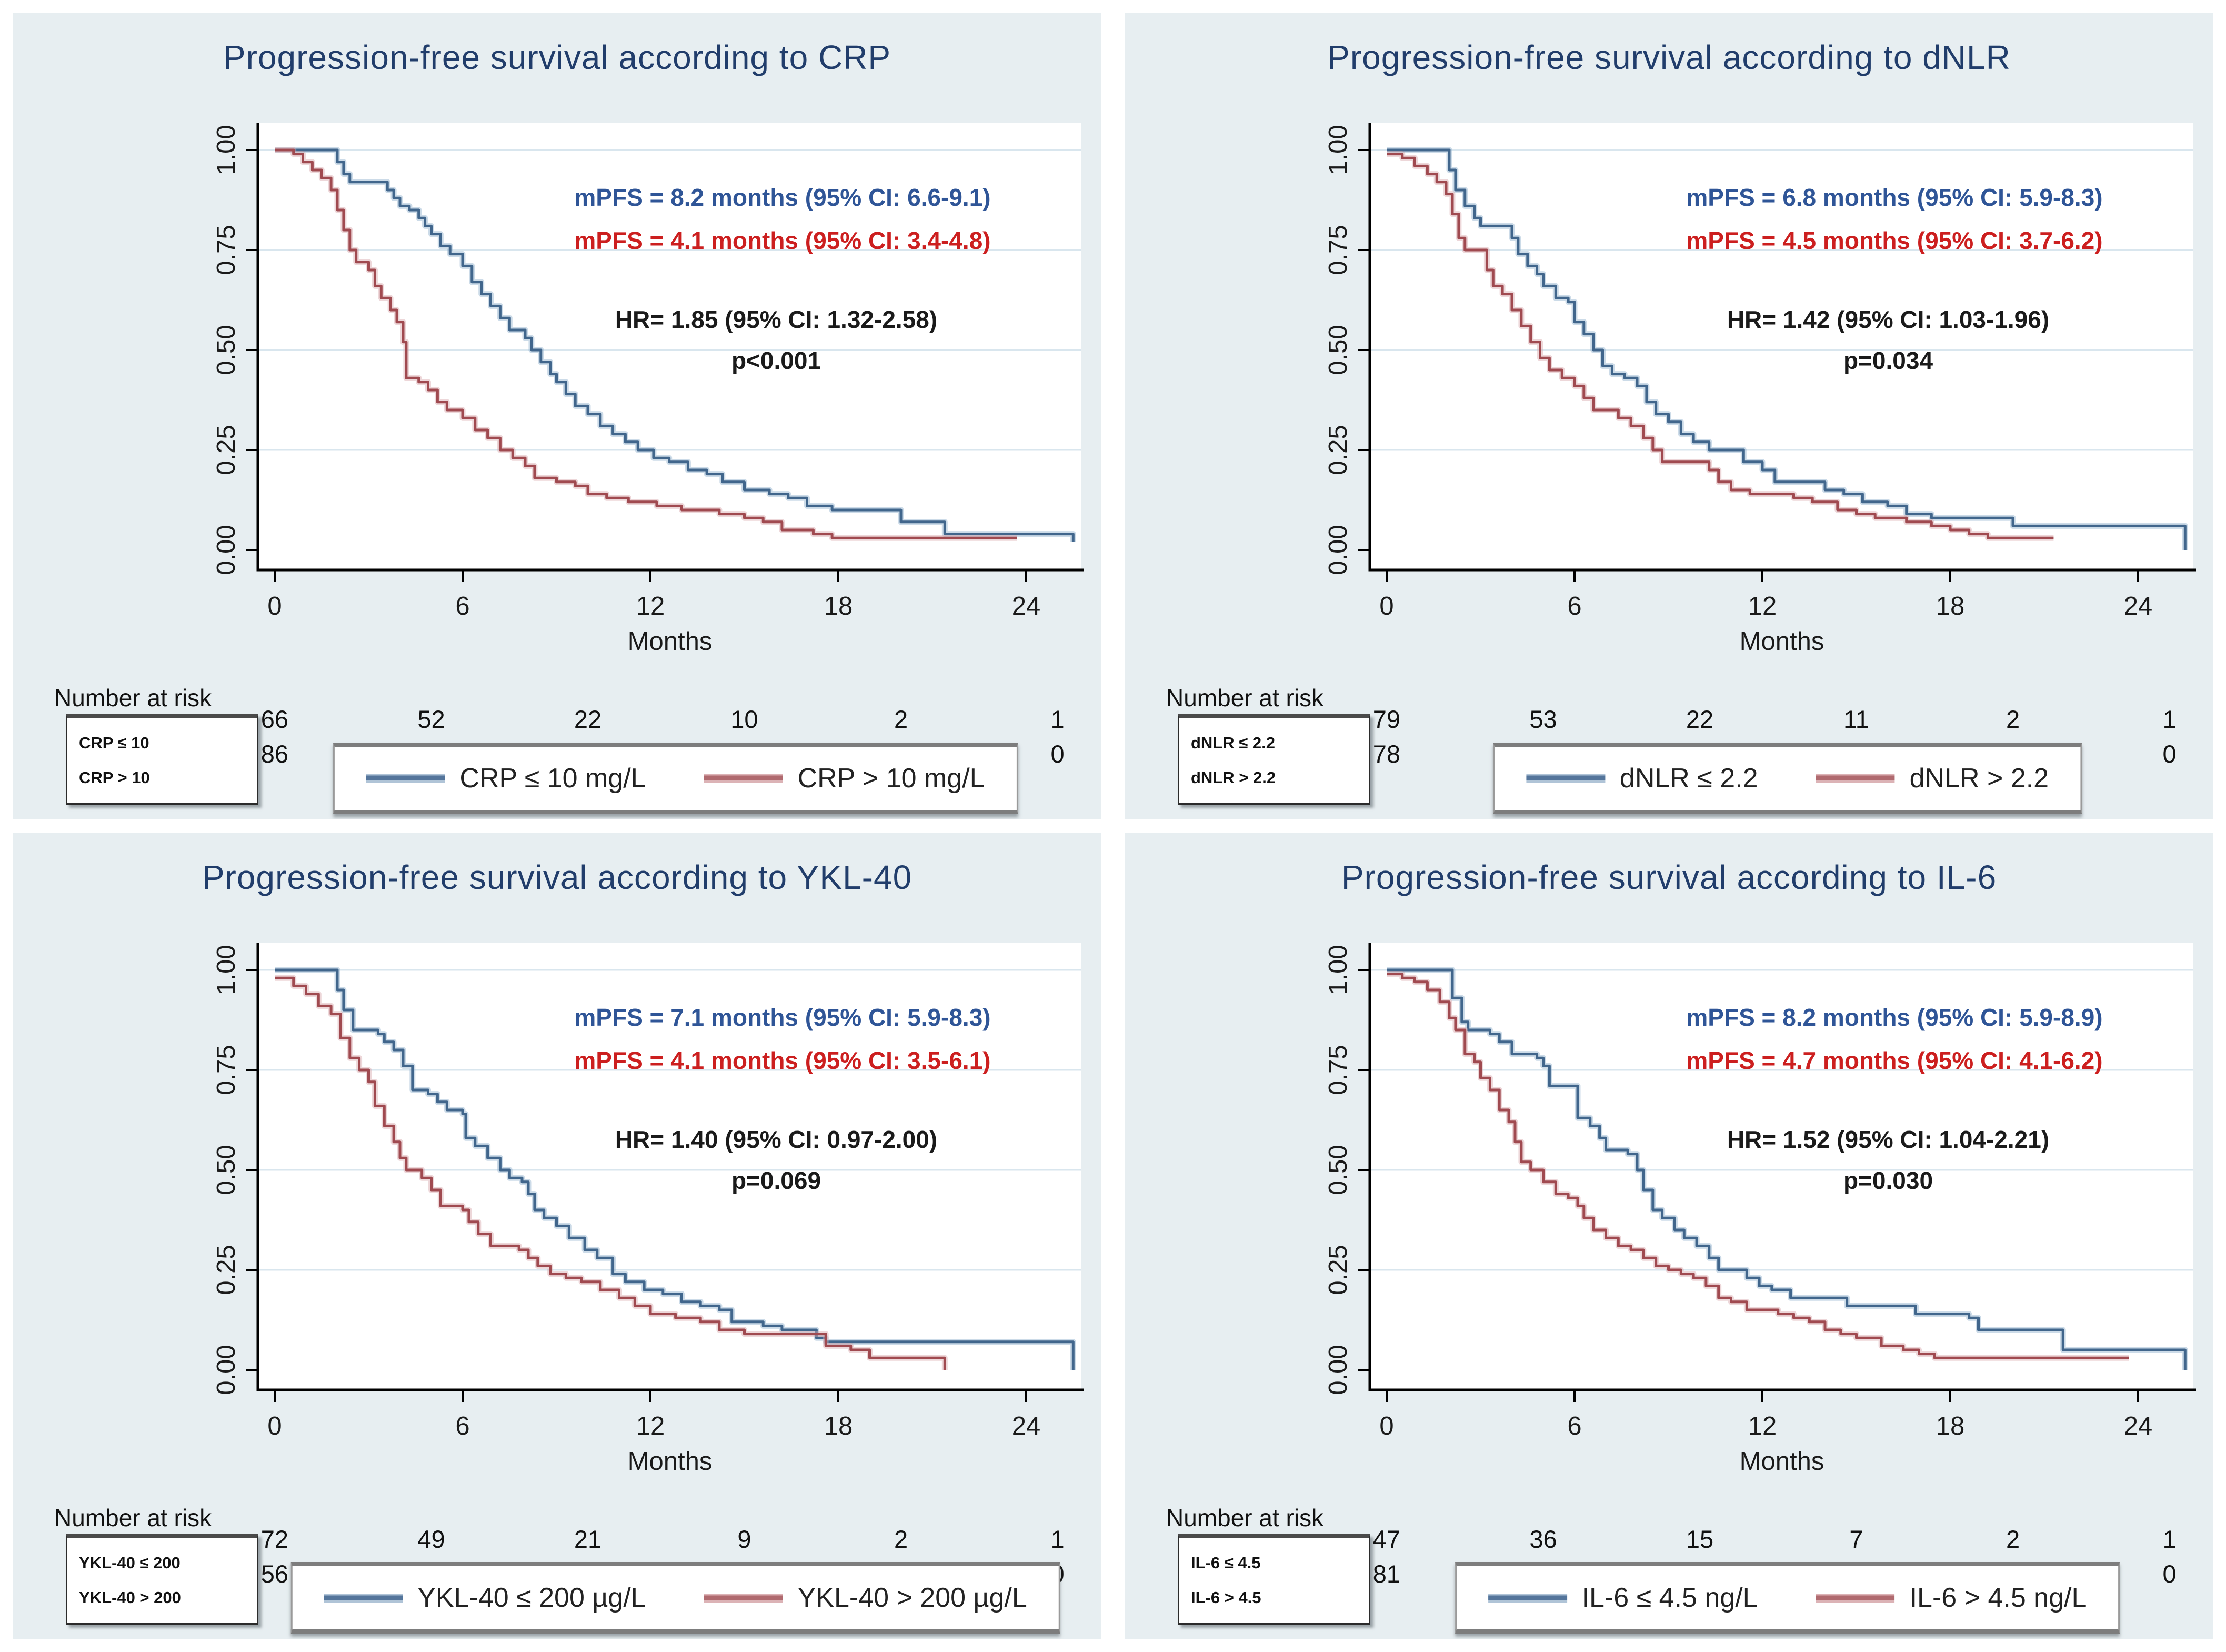  What do you see at coordinates (744, 719) in the screenshot?
I see `risk-count: 10` at bounding box center [744, 719].